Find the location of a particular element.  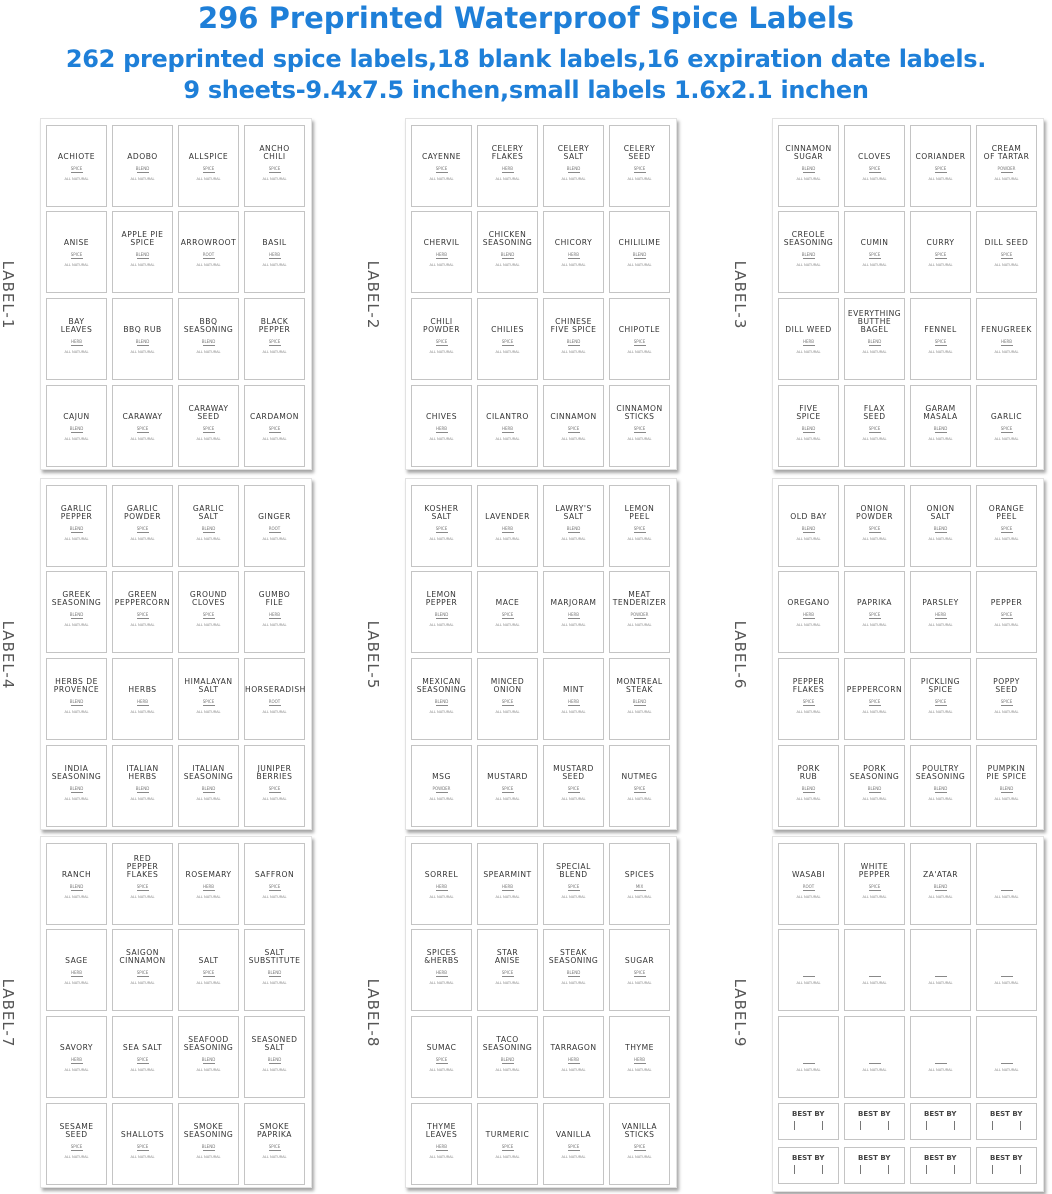

spice-label: ROSEMARY HERB ALL NATURAL is located at coordinates (208, 884).